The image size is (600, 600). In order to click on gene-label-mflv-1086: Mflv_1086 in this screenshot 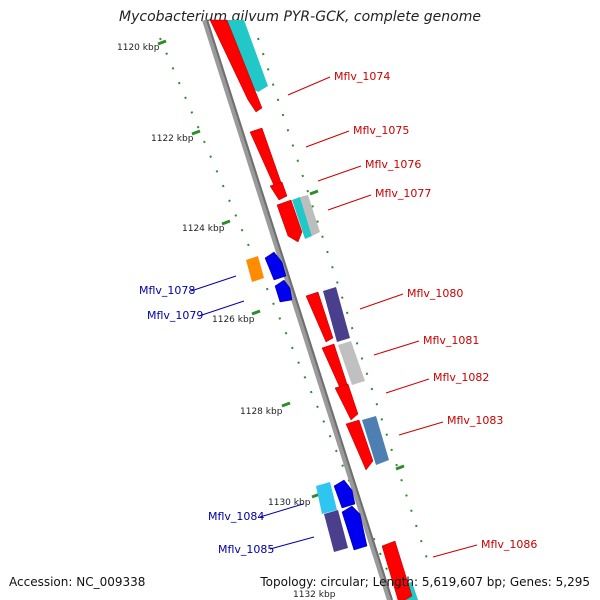, I will do `click(509, 544)`.